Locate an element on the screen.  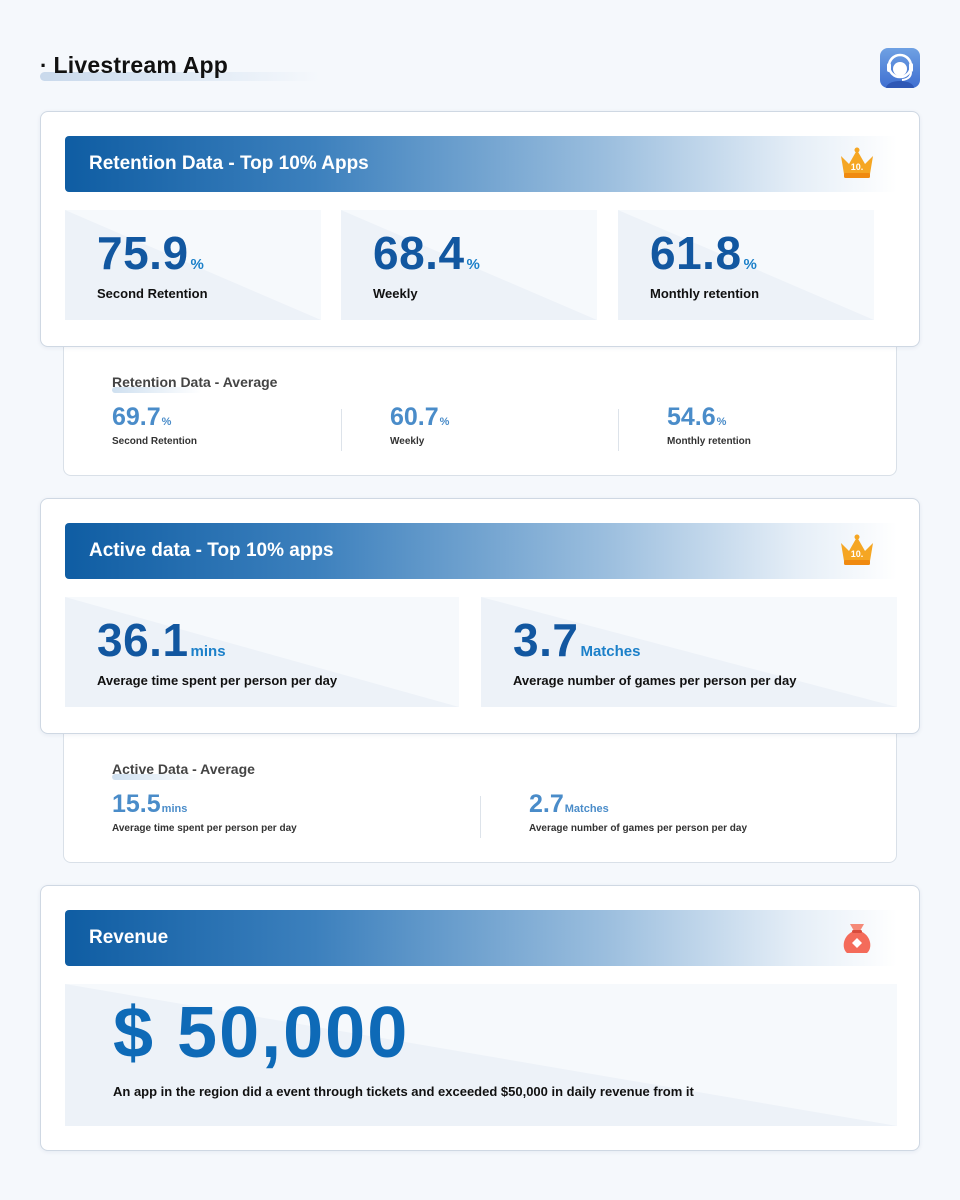
stat-value: 36.1 is located at coordinates (143, 640).